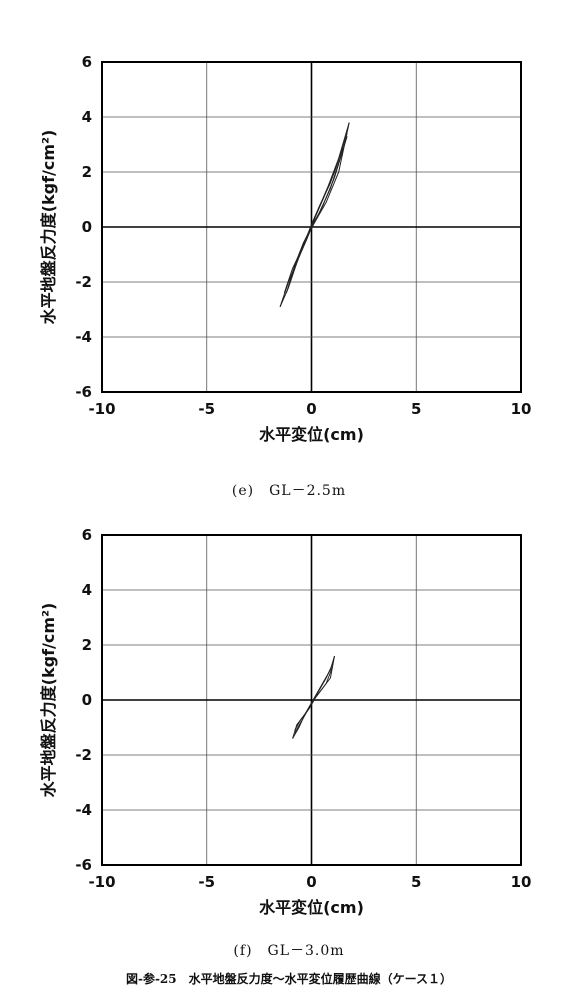  What do you see at coordinates (289, 951) in the screenshot?
I see `panel-caption-f: (f) GL－3.0m` at bounding box center [289, 951].